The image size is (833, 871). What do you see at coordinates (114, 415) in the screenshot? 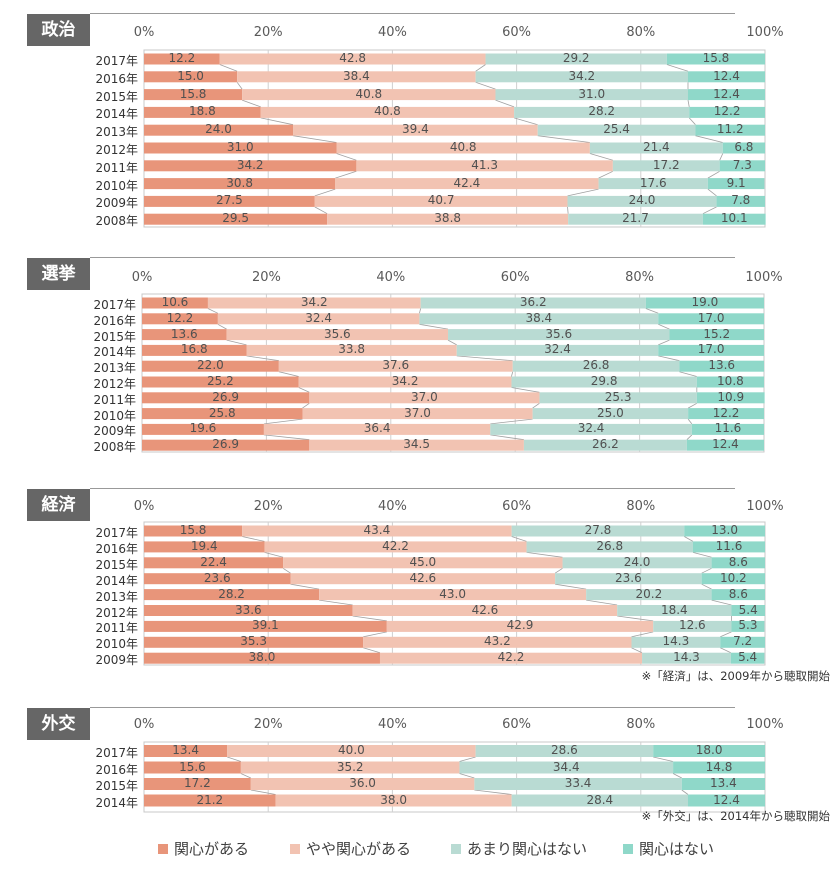
I see `category-label: 2010年` at bounding box center [114, 415].